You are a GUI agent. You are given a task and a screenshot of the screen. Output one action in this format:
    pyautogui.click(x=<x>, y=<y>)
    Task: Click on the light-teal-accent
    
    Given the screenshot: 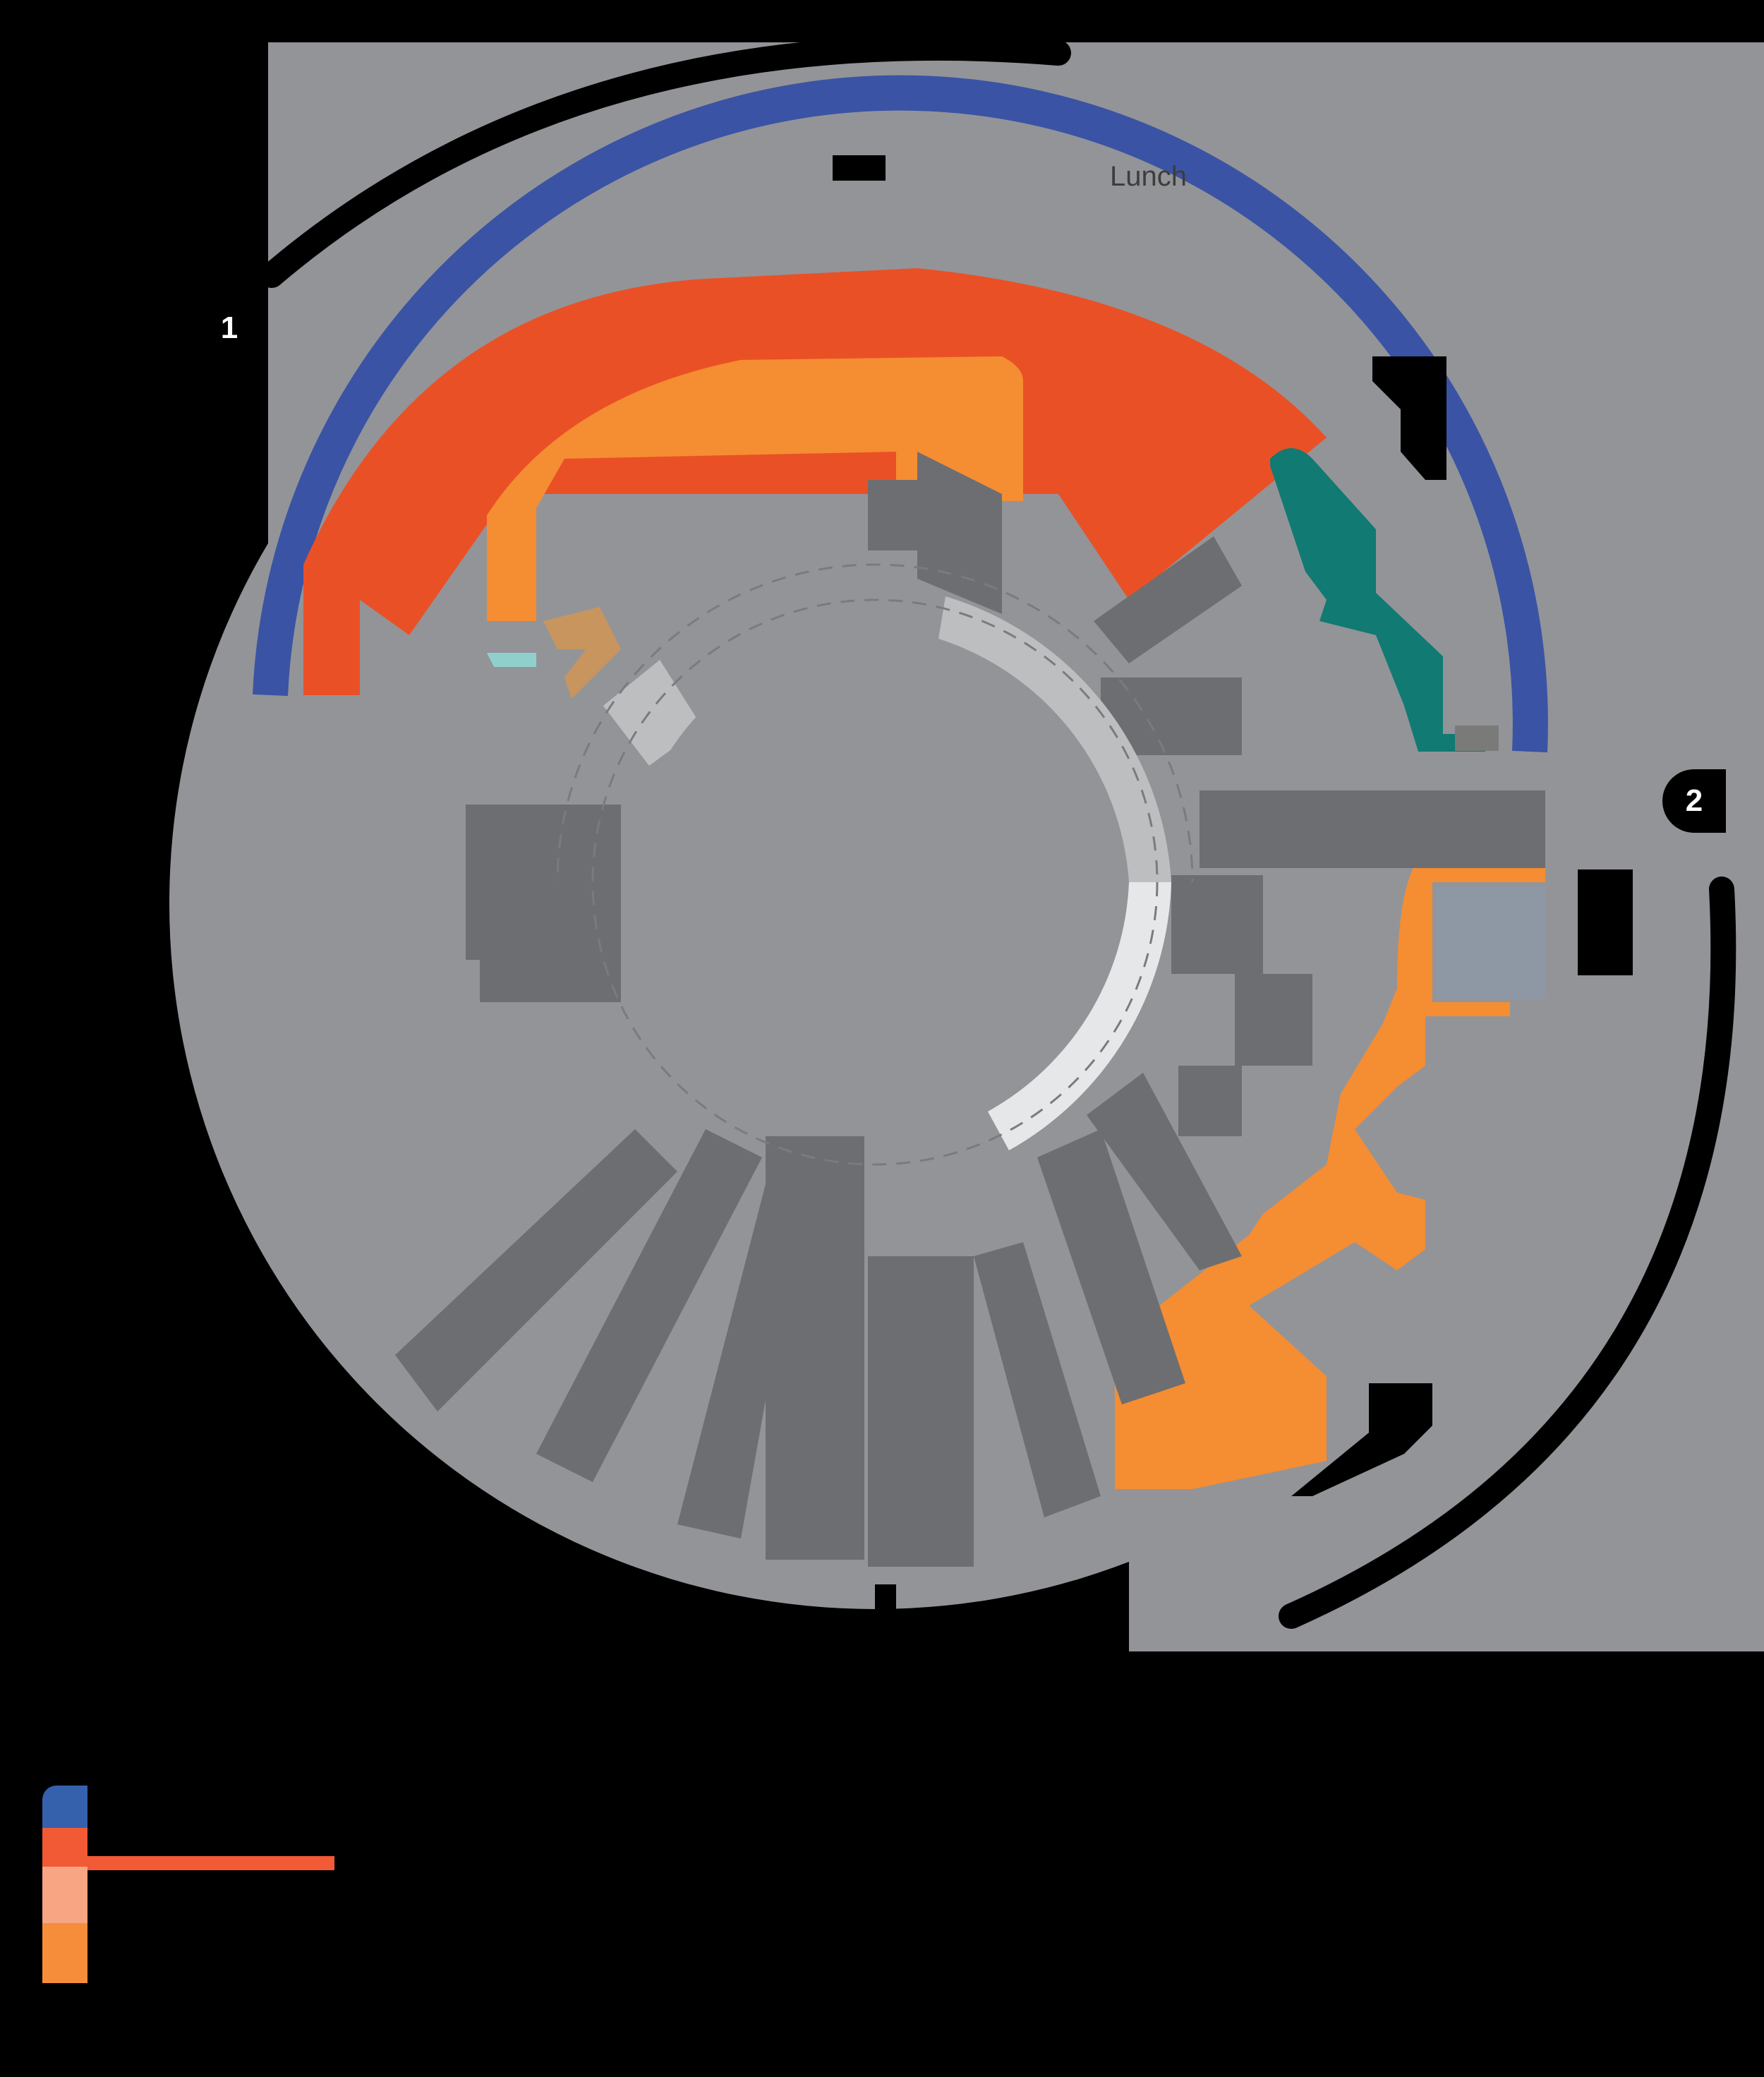 What is the action you would take?
    pyautogui.click(x=511, y=660)
    